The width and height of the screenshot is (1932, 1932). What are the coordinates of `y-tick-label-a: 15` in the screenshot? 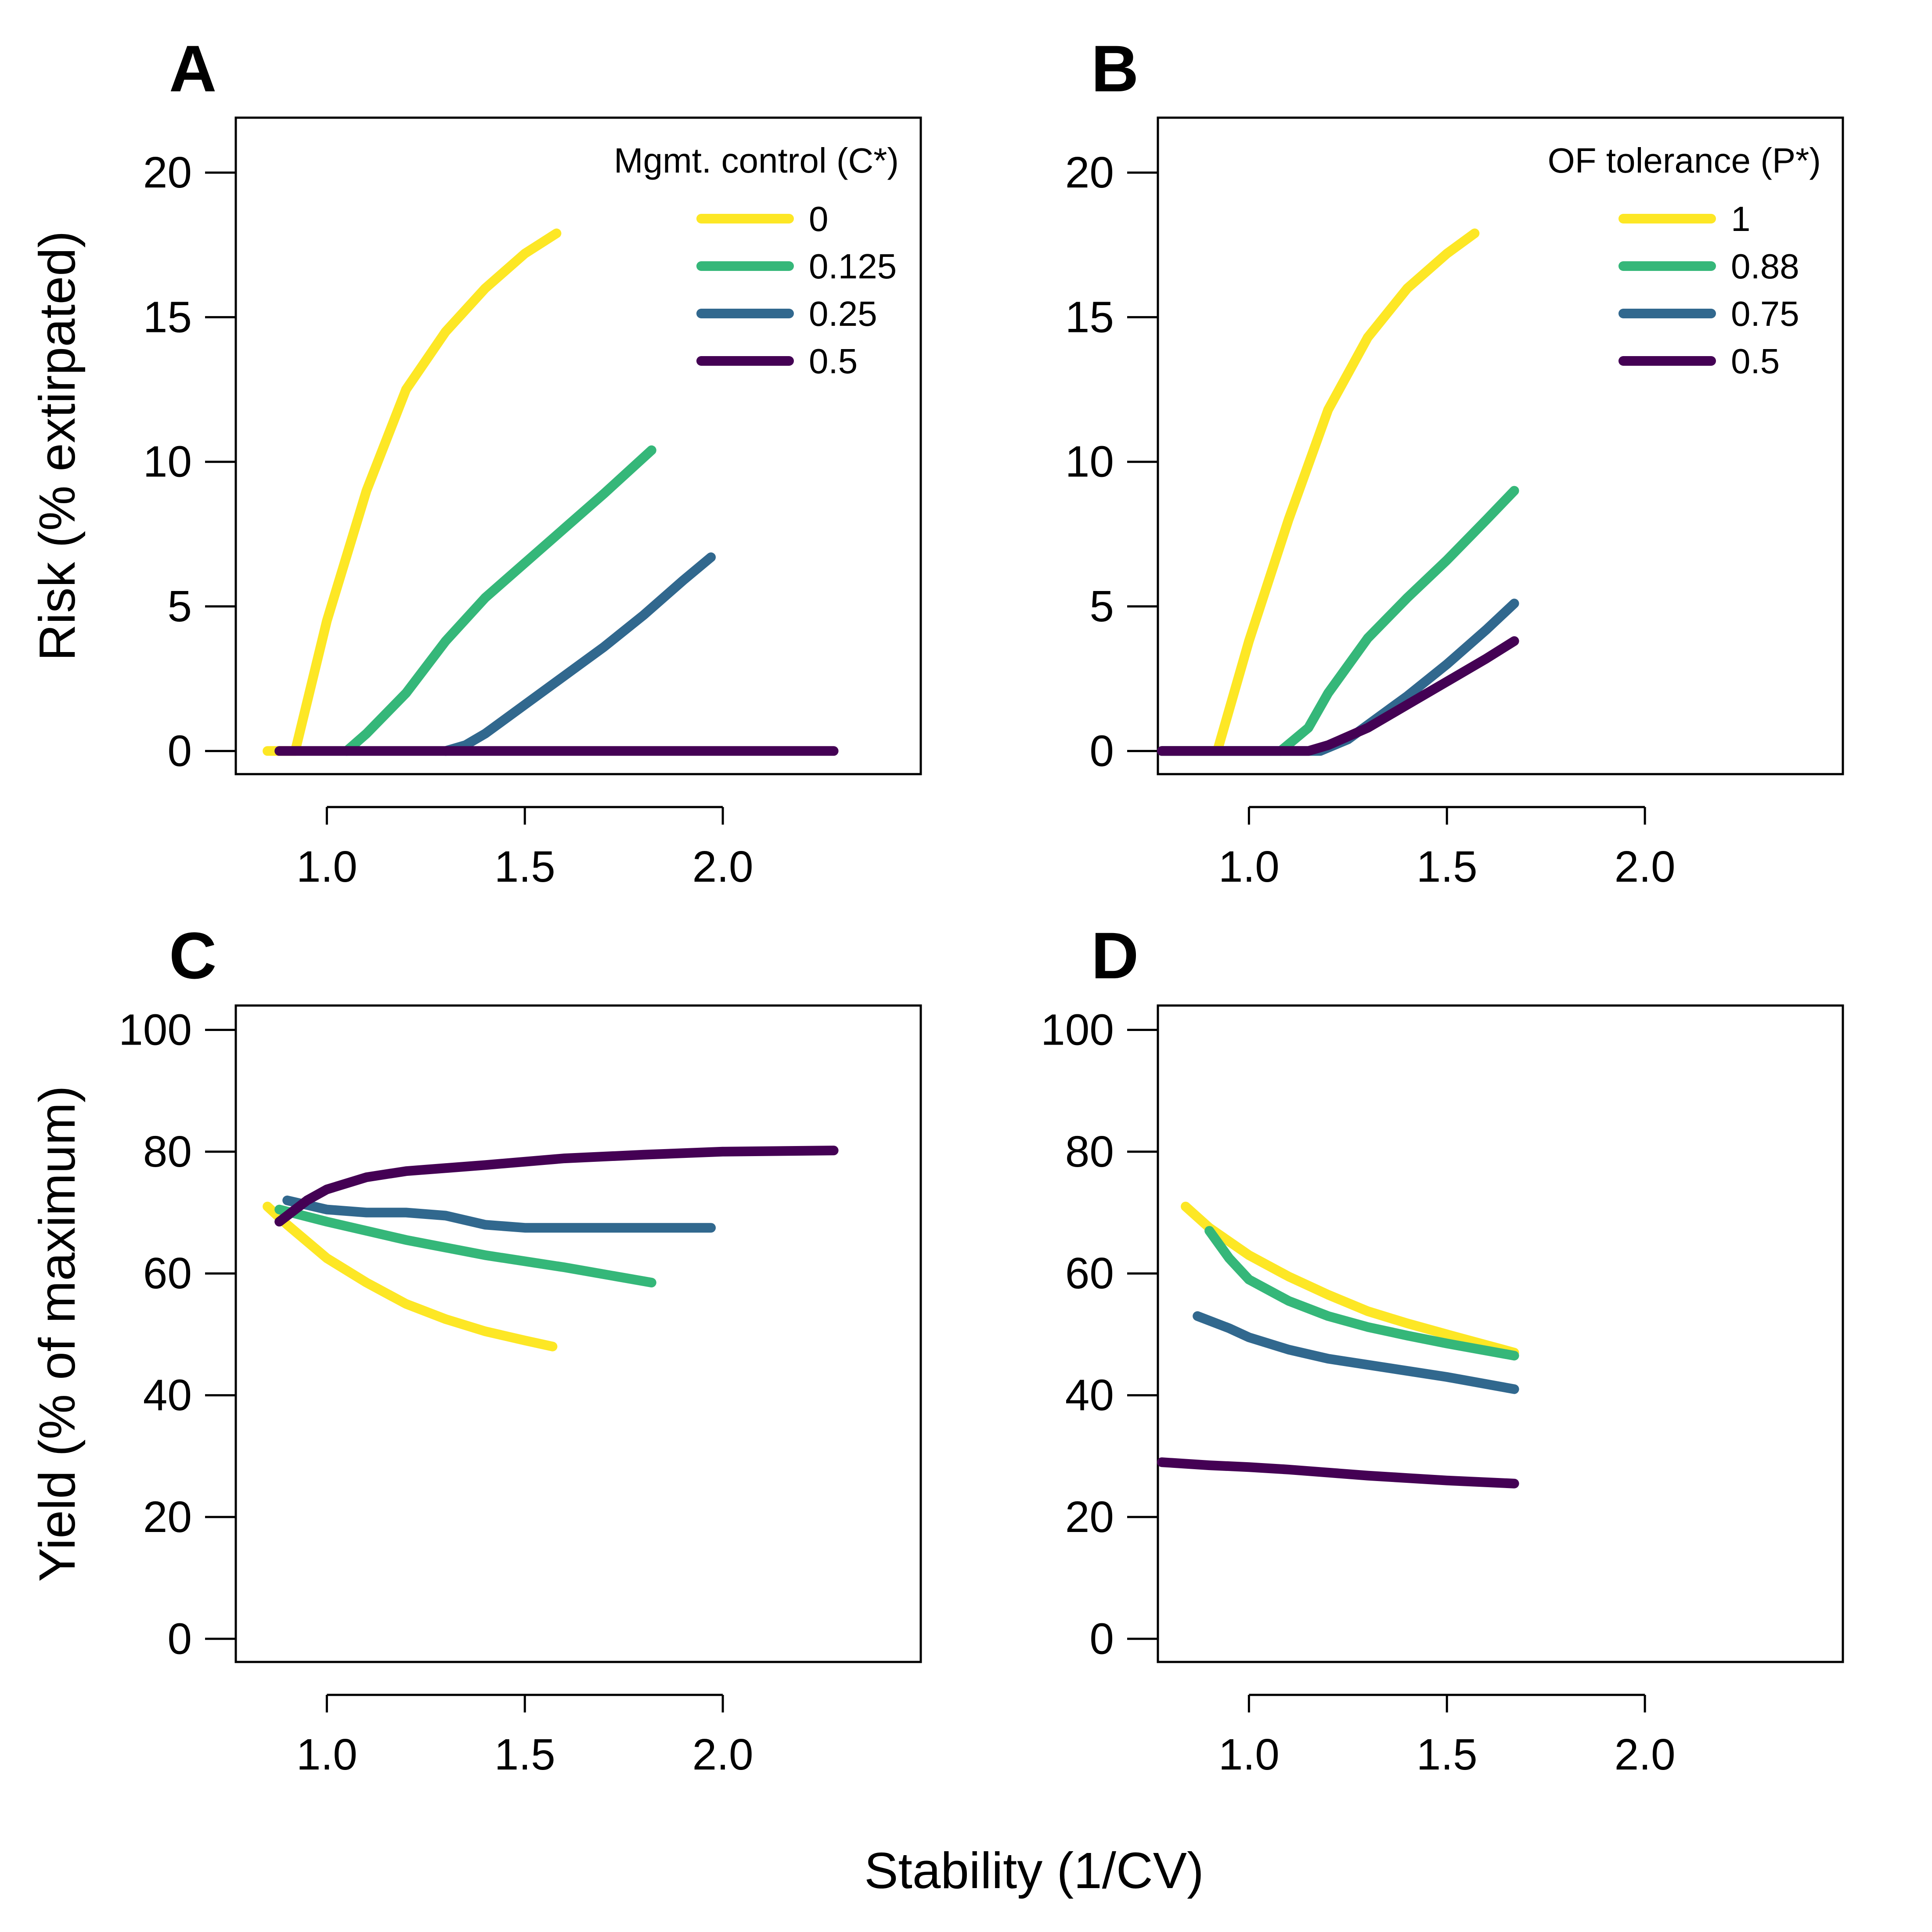 It's located at (168, 317).